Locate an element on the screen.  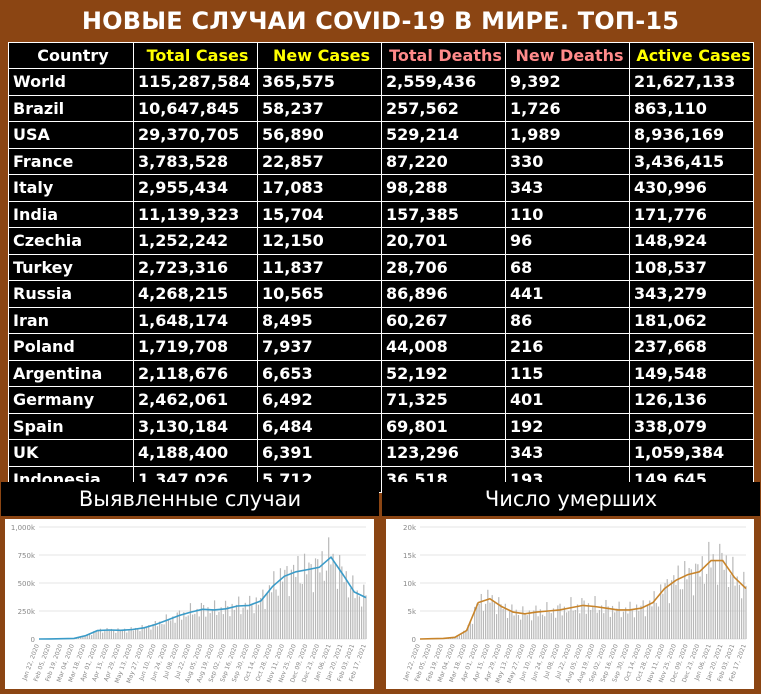
cell-active-cases: 108,537 is located at coordinates (691, 267).